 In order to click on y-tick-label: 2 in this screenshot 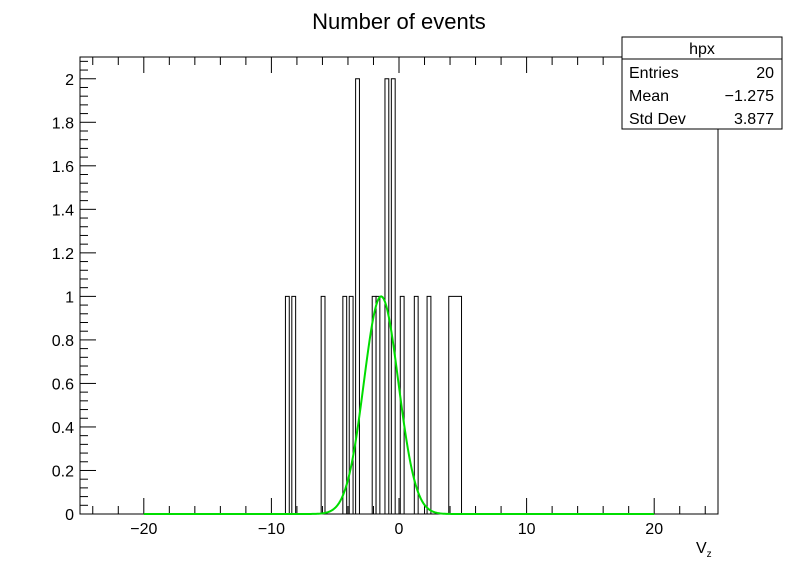, I will do `click(69, 80)`.